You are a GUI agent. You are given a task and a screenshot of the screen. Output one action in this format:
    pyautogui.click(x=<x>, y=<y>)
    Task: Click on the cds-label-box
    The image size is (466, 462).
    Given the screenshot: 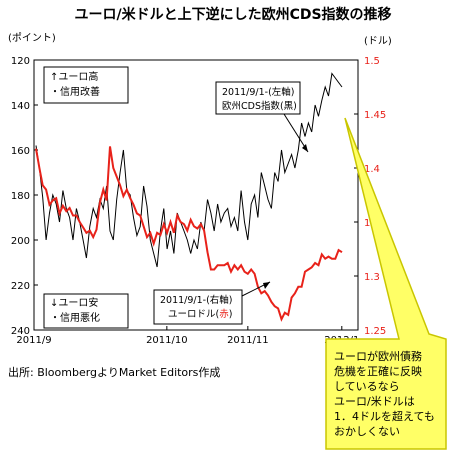 What is the action you would take?
    pyautogui.click(x=258, y=98)
    